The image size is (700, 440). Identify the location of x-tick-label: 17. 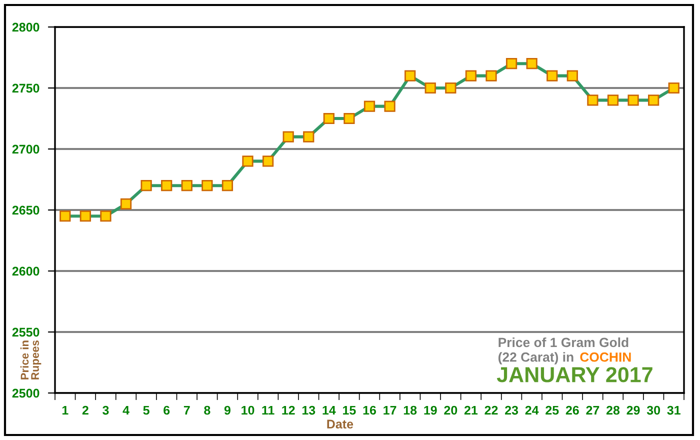
(390, 410).